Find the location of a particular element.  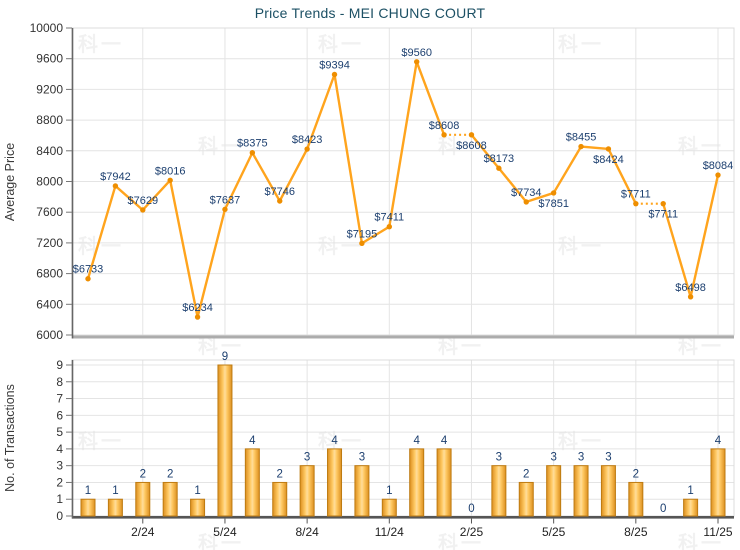

price-y-tick-label: 6000 is located at coordinates (49, 335).